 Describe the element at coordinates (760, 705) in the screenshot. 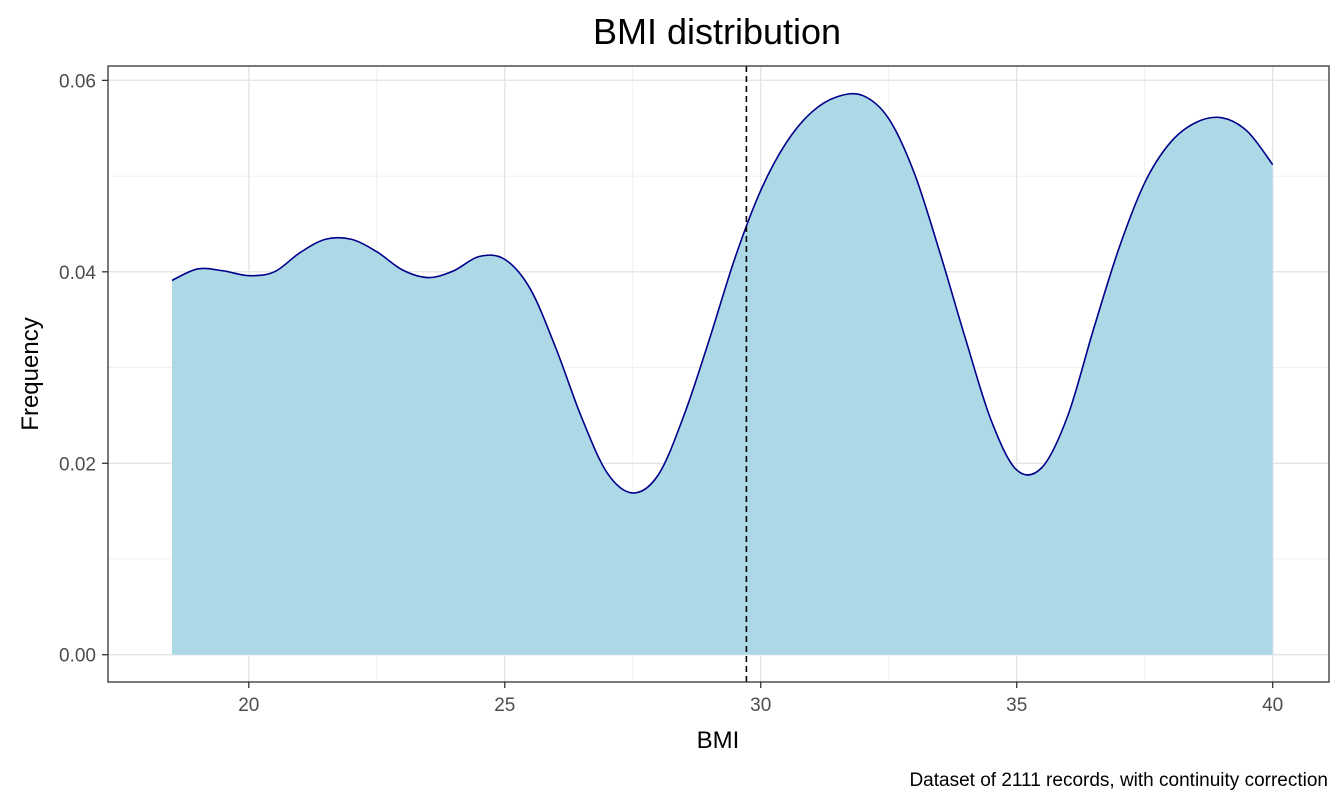

I see `x-tick-label: 30` at that location.